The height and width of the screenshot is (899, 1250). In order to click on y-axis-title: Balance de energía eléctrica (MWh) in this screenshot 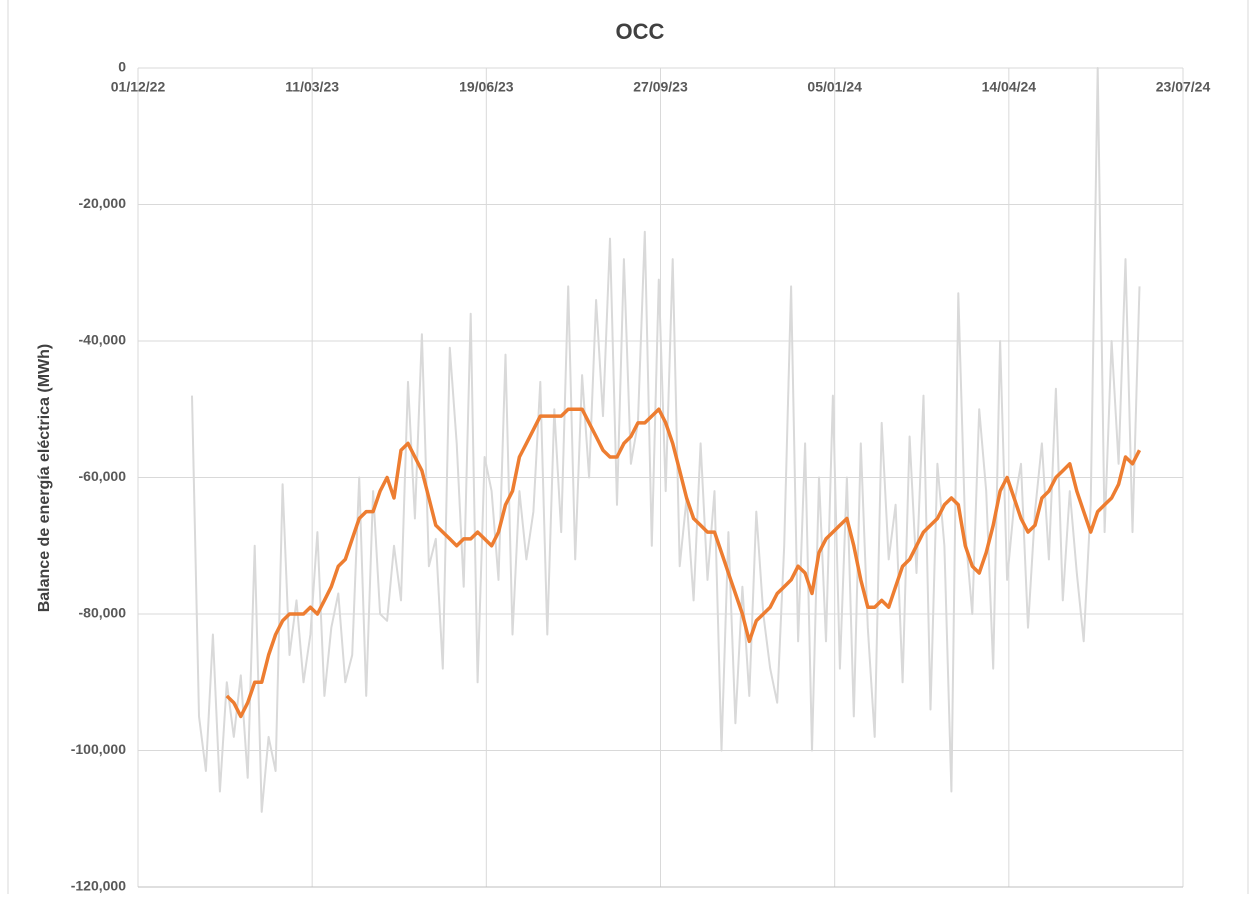, I will do `click(44, 478)`.